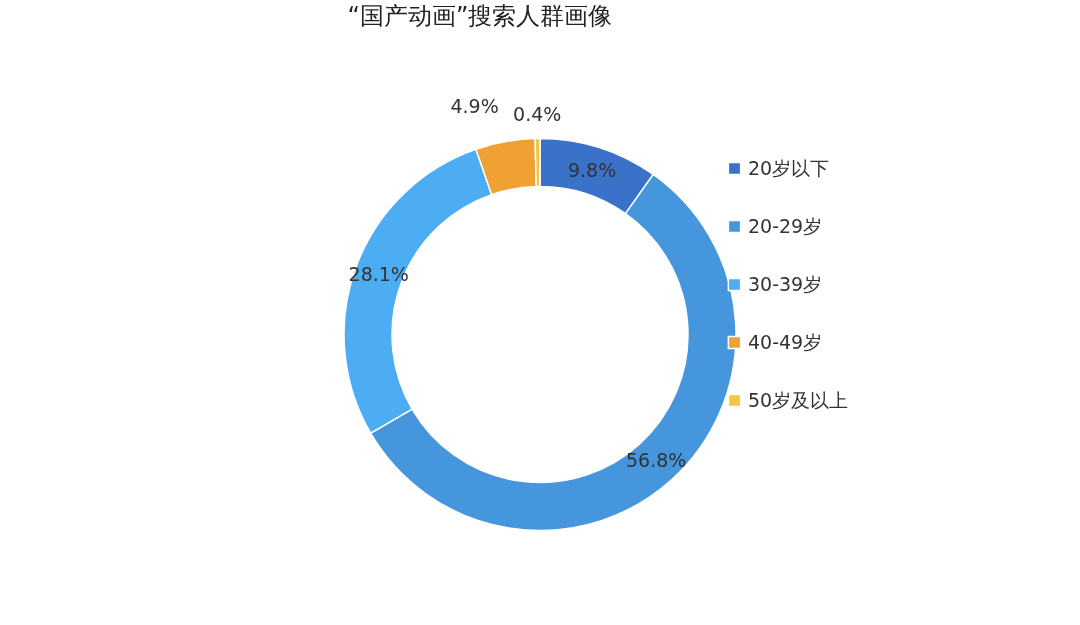 This screenshot has width=1080, height=625. What do you see at coordinates (789, 167) in the screenshot?
I see `legend-label: 20岁以下` at bounding box center [789, 167].